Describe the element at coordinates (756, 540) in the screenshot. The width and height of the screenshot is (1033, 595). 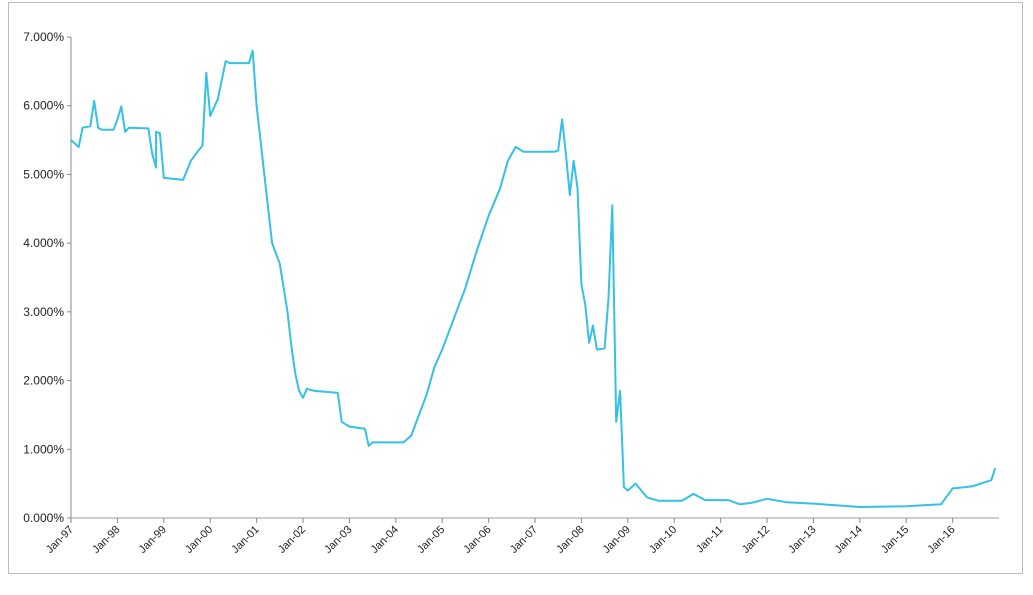
I see `x-tick-label: Jan-12` at that location.